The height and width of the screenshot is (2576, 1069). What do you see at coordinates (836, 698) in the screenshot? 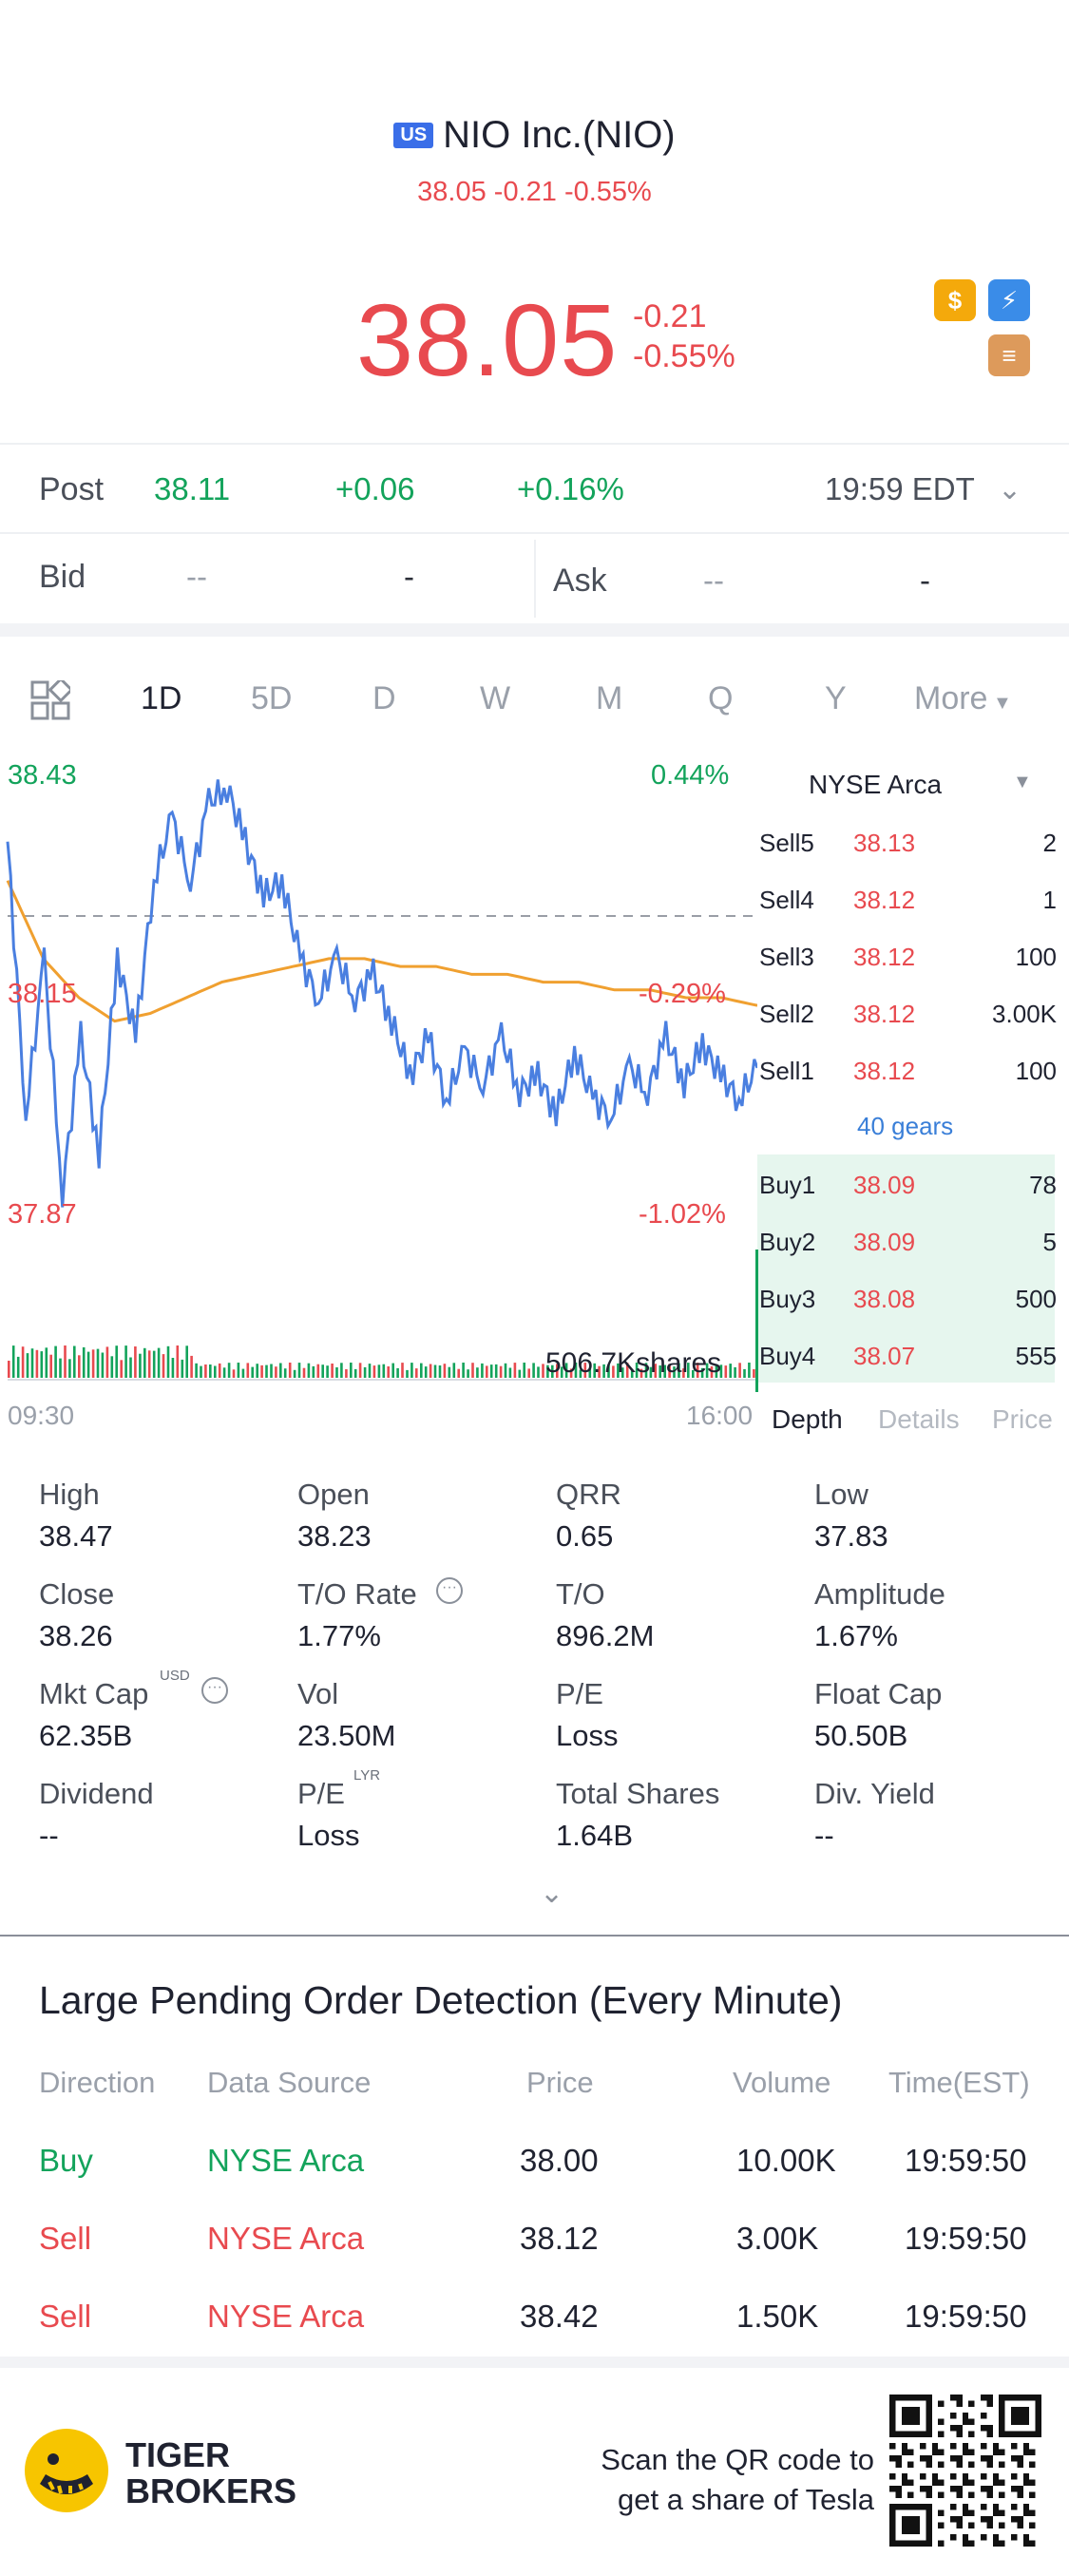
I see `tab-y: Y` at bounding box center [836, 698].